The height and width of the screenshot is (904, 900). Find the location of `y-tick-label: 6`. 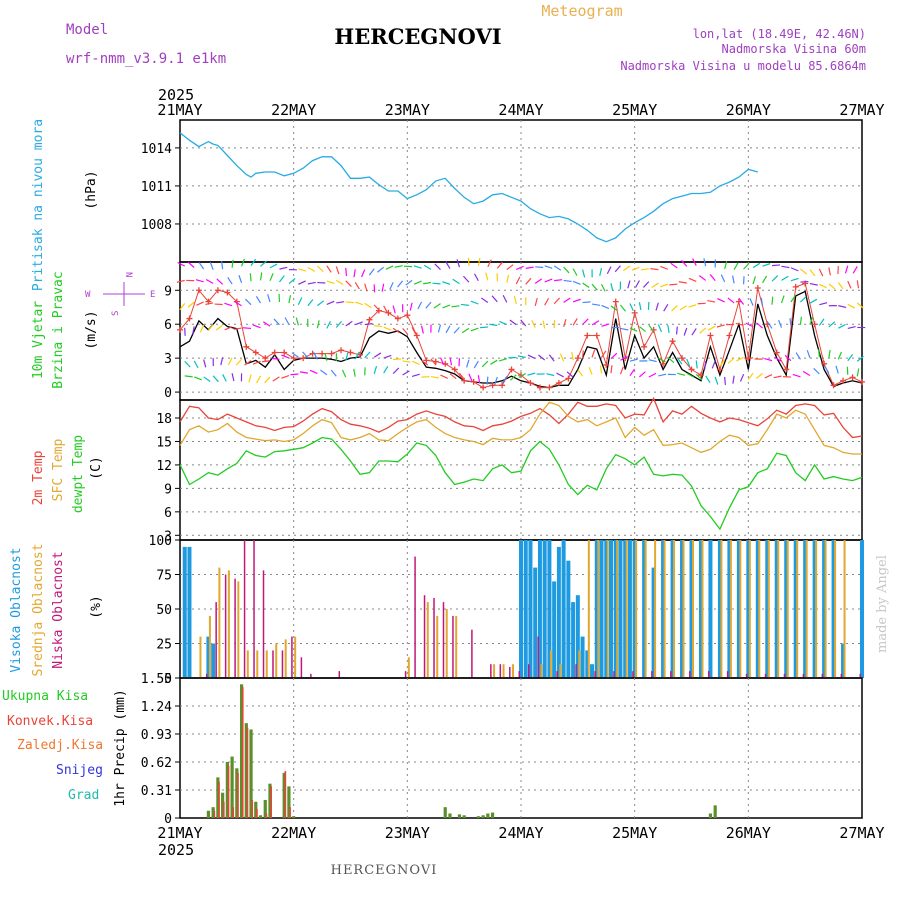

y-tick-label: 6 is located at coordinates (168, 325).